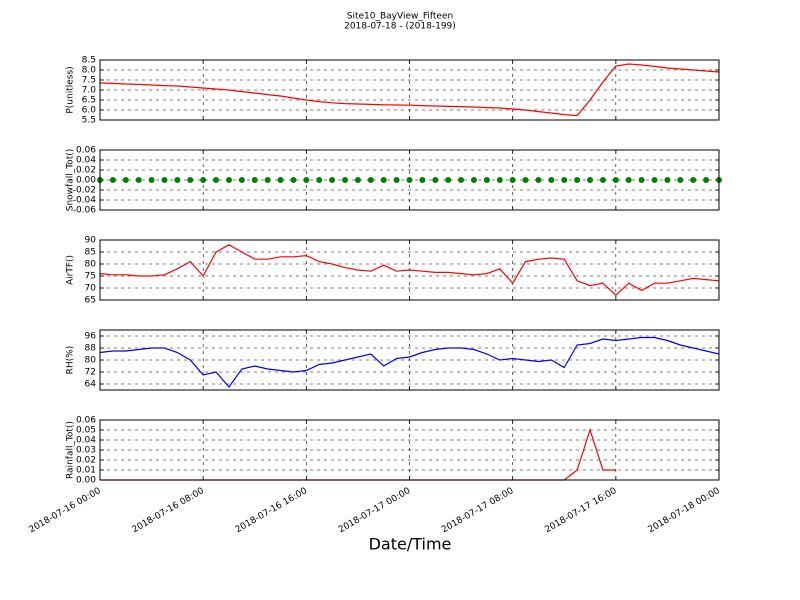 This screenshot has height=600, width=800. What do you see at coordinates (89, 111) in the screenshot?
I see `y-tick-label: 6.0` at bounding box center [89, 111].